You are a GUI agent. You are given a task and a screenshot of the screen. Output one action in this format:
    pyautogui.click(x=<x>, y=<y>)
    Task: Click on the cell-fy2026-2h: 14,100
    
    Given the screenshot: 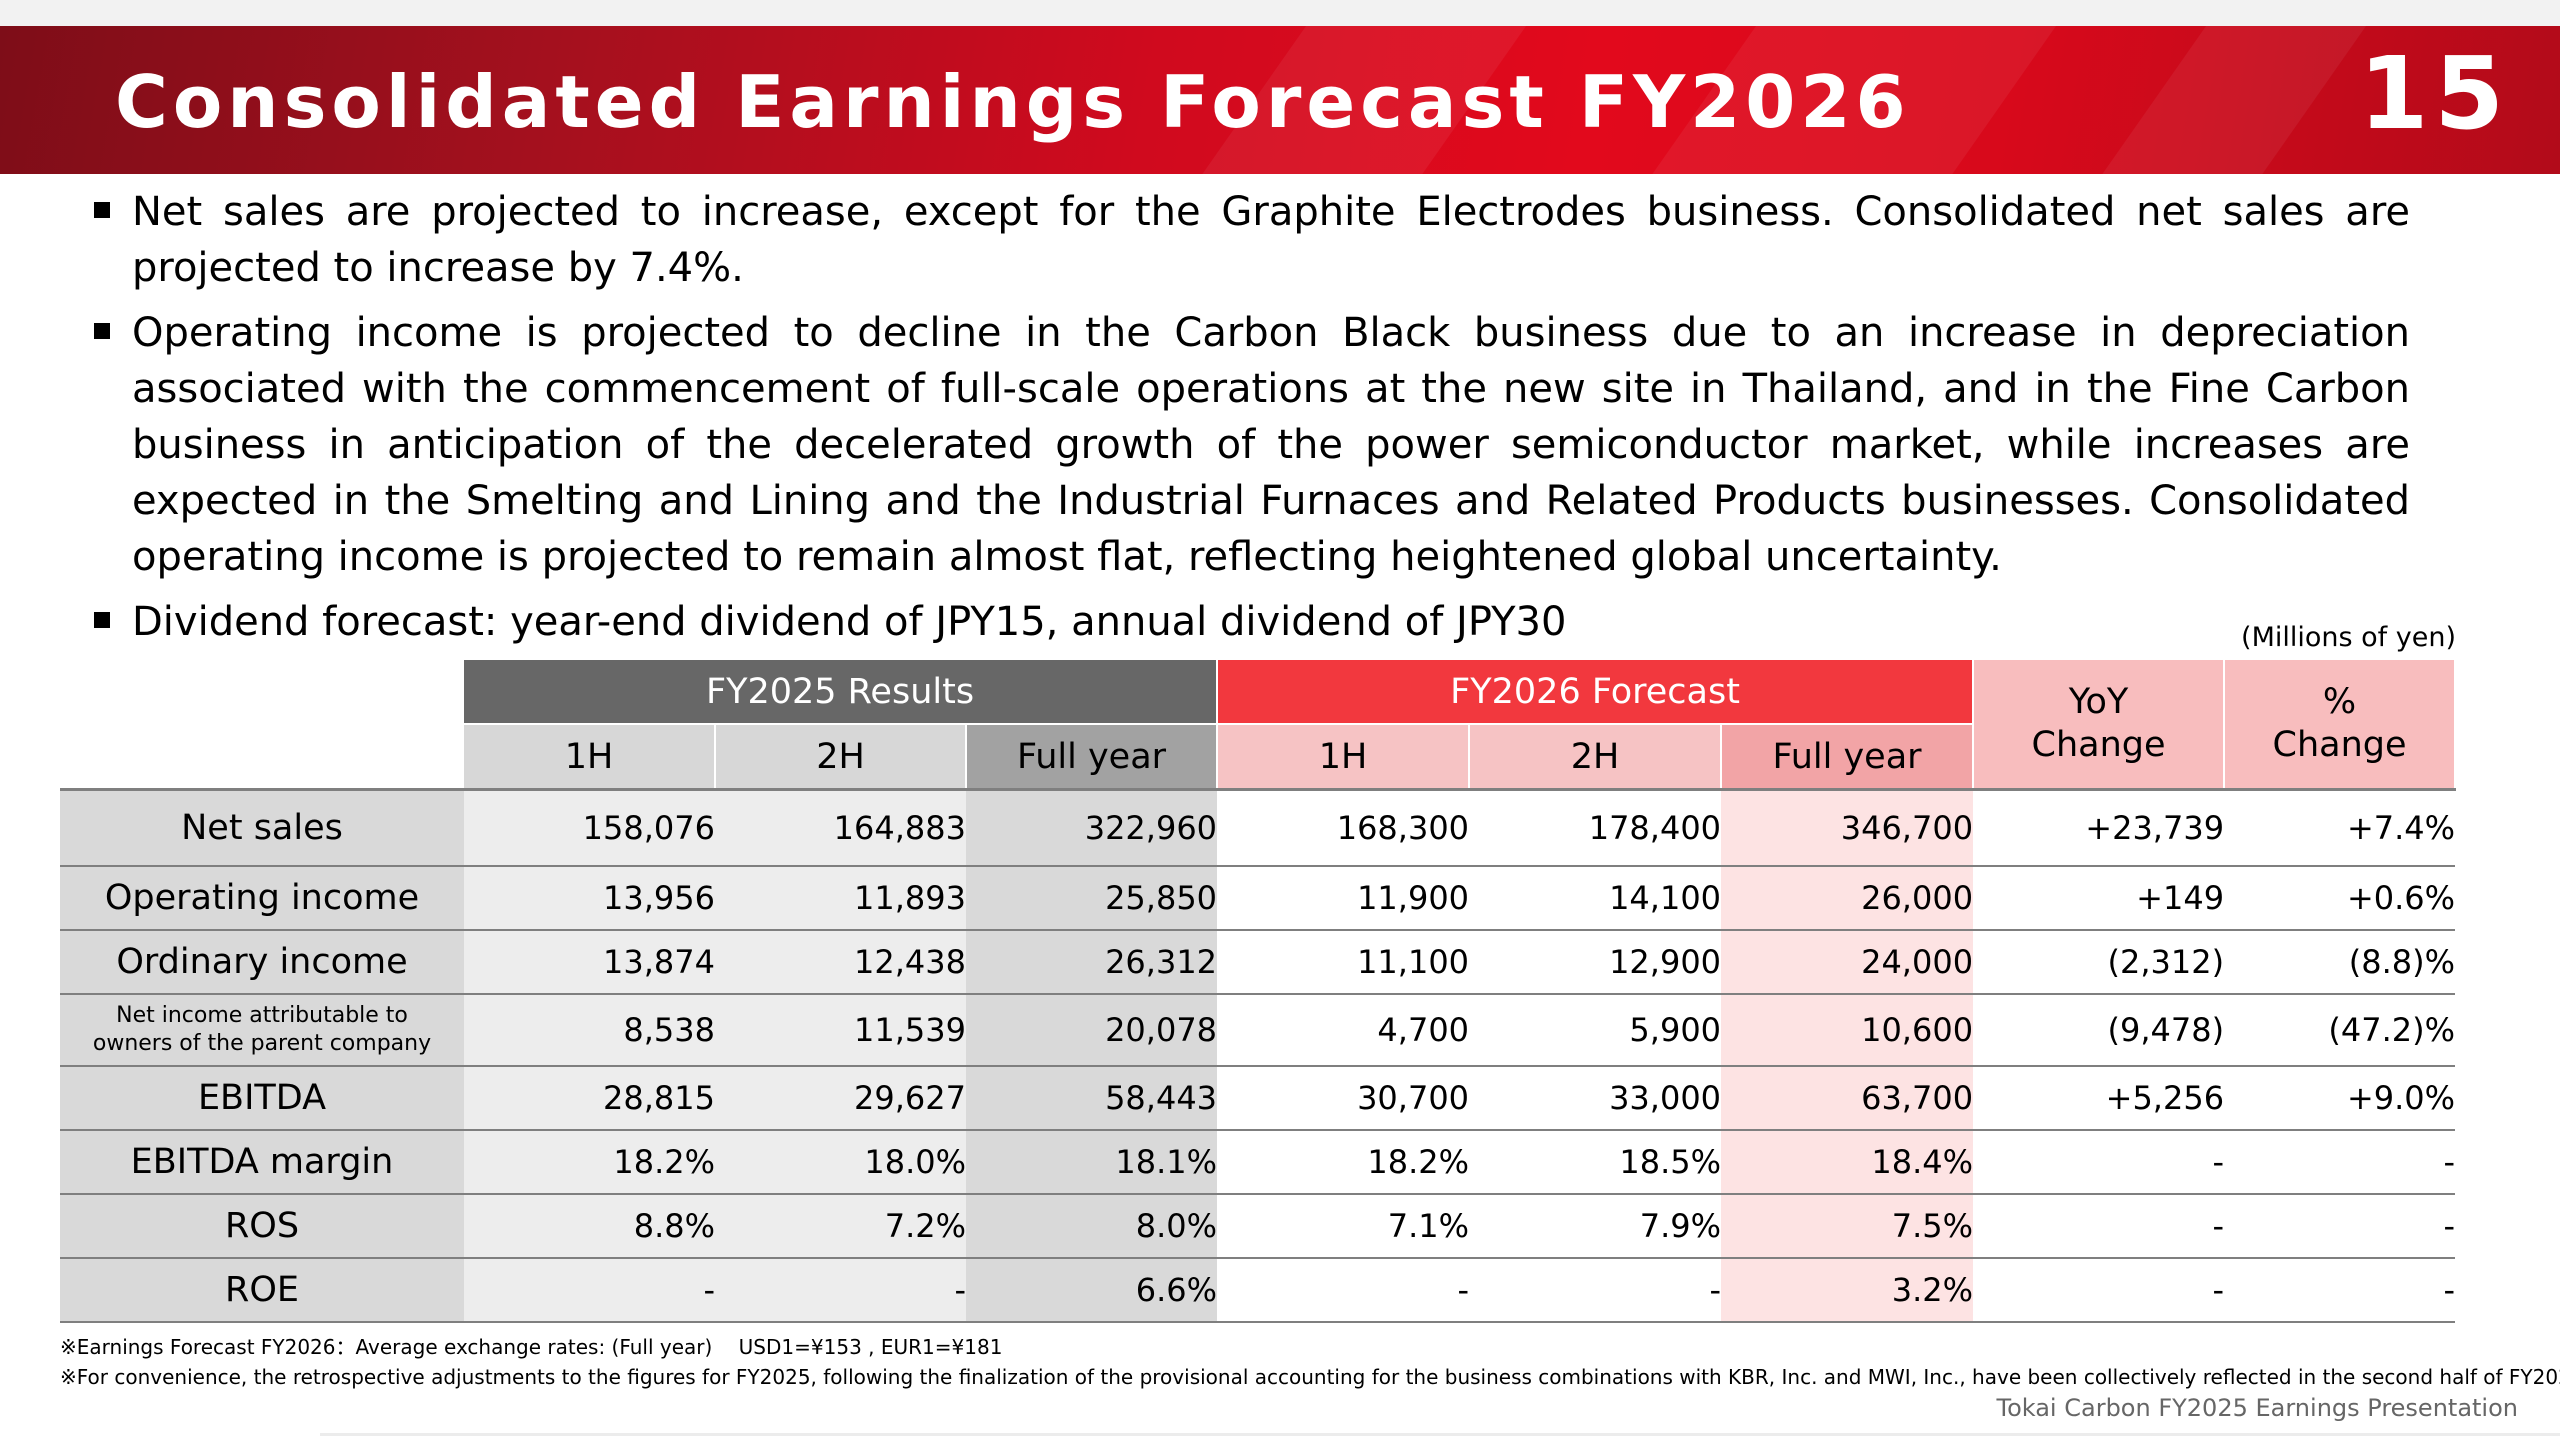 What is the action you would take?
    pyautogui.click(x=1595, y=898)
    